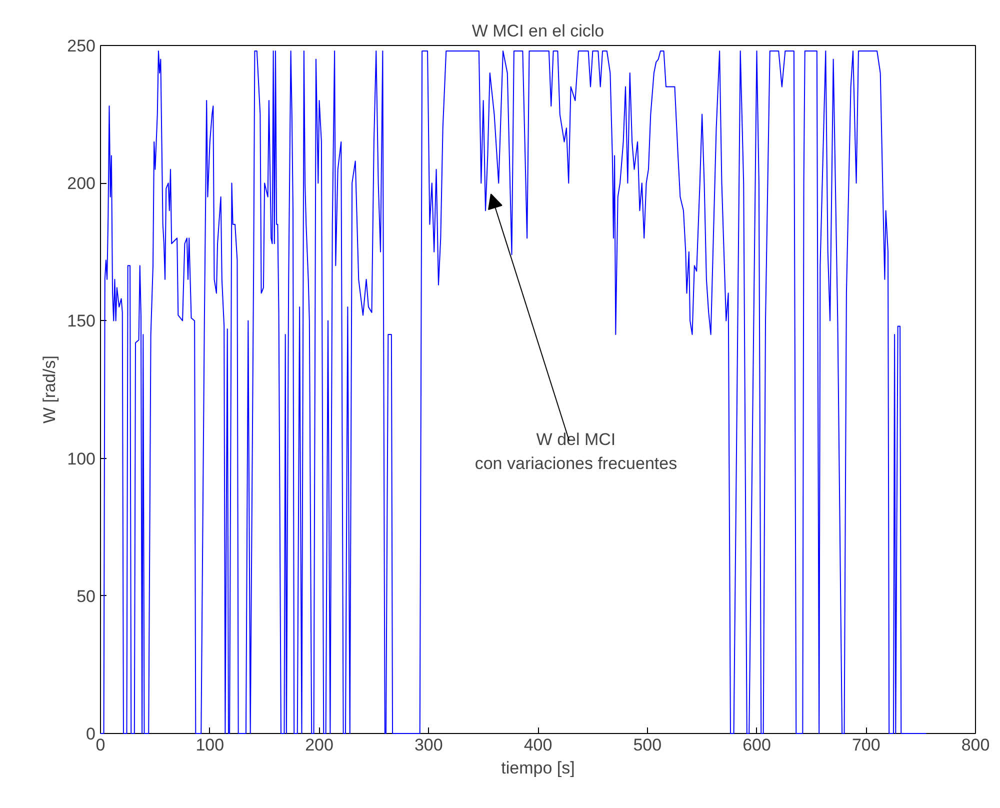 The height and width of the screenshot is (808, 1000). What do you see at coordinates (538, 31) in the screenshot?
I see `chart-title: W MCI en el ciclo` at bounding box center [538, 31].